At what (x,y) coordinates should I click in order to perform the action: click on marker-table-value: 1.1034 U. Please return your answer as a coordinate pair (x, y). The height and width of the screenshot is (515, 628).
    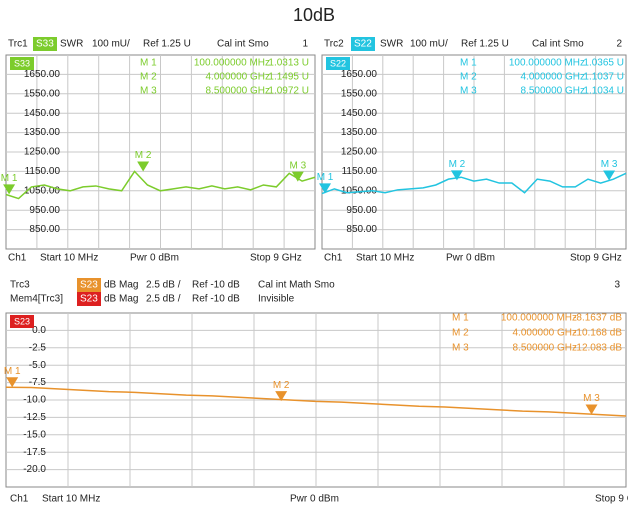
    Looking at the image, I should click on (603, 91).